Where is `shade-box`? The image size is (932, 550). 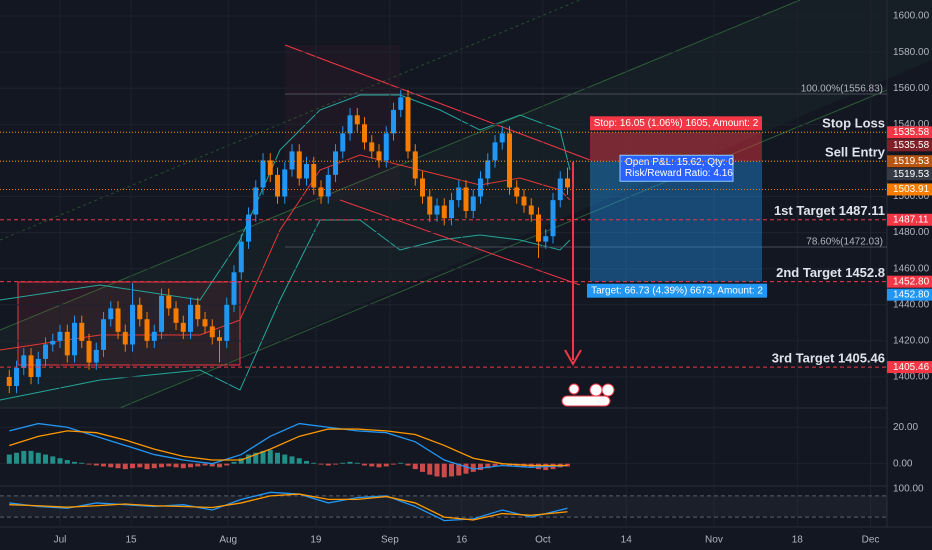
shade-box is located at coordinates (342, 122).